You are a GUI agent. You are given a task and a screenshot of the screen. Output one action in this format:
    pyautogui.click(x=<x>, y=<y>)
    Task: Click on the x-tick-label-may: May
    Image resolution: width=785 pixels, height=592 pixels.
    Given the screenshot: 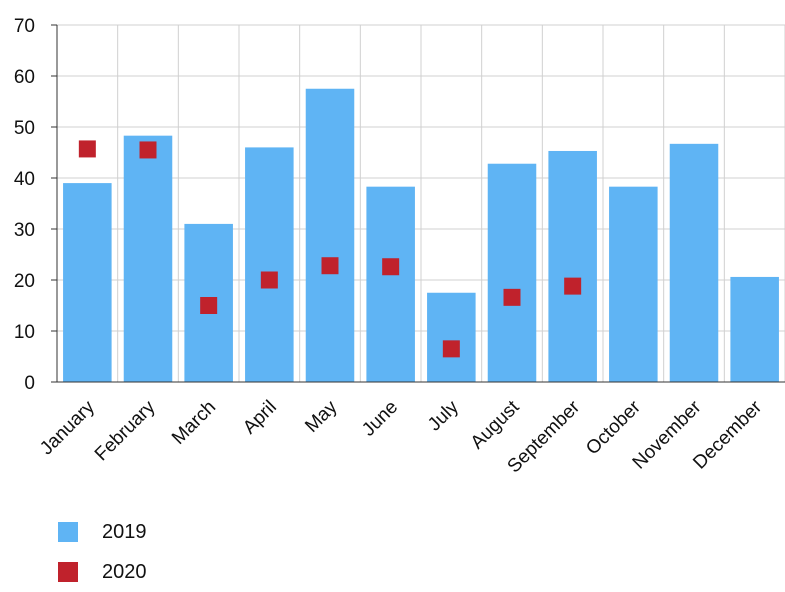 What is the action you would take?
    pyautogui.click(x=321, y=416)
    